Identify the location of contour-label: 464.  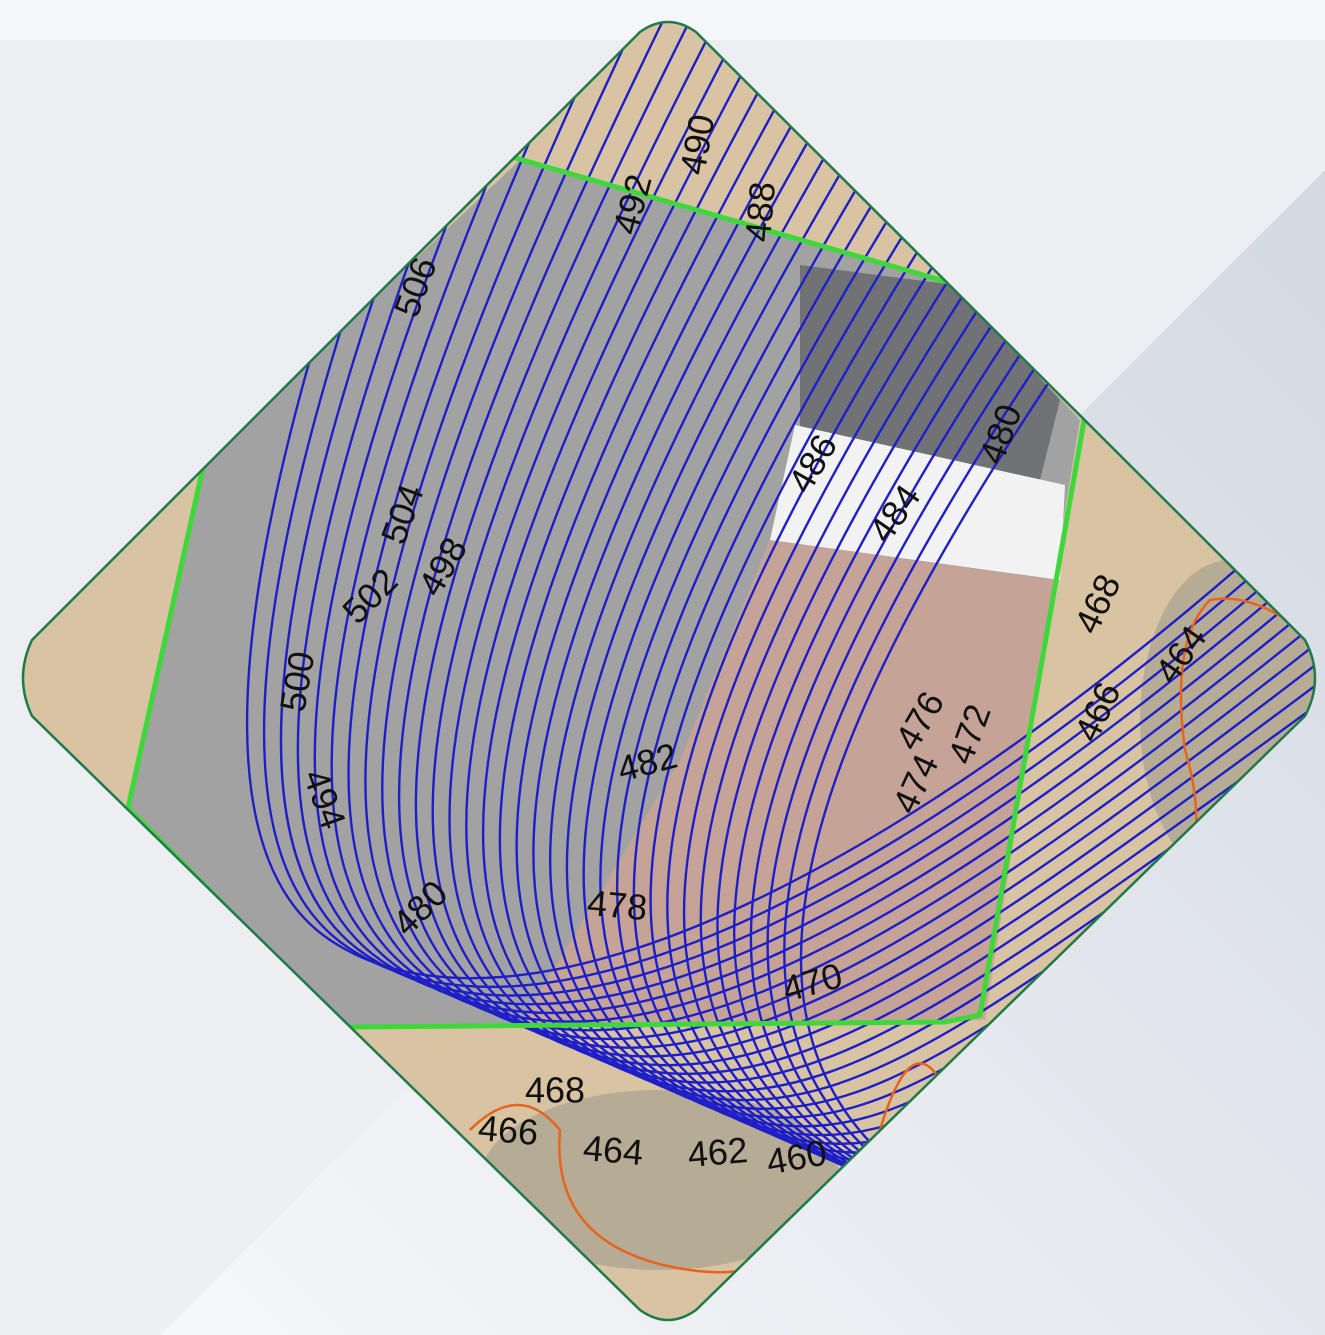
(613, 1150).